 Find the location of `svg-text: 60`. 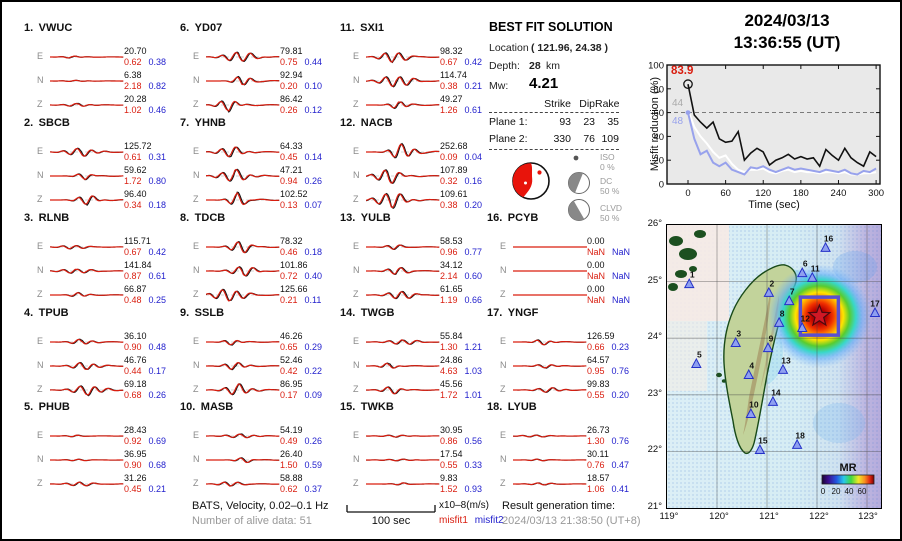

svg-text: 60 is located at coordinates (658, 113).